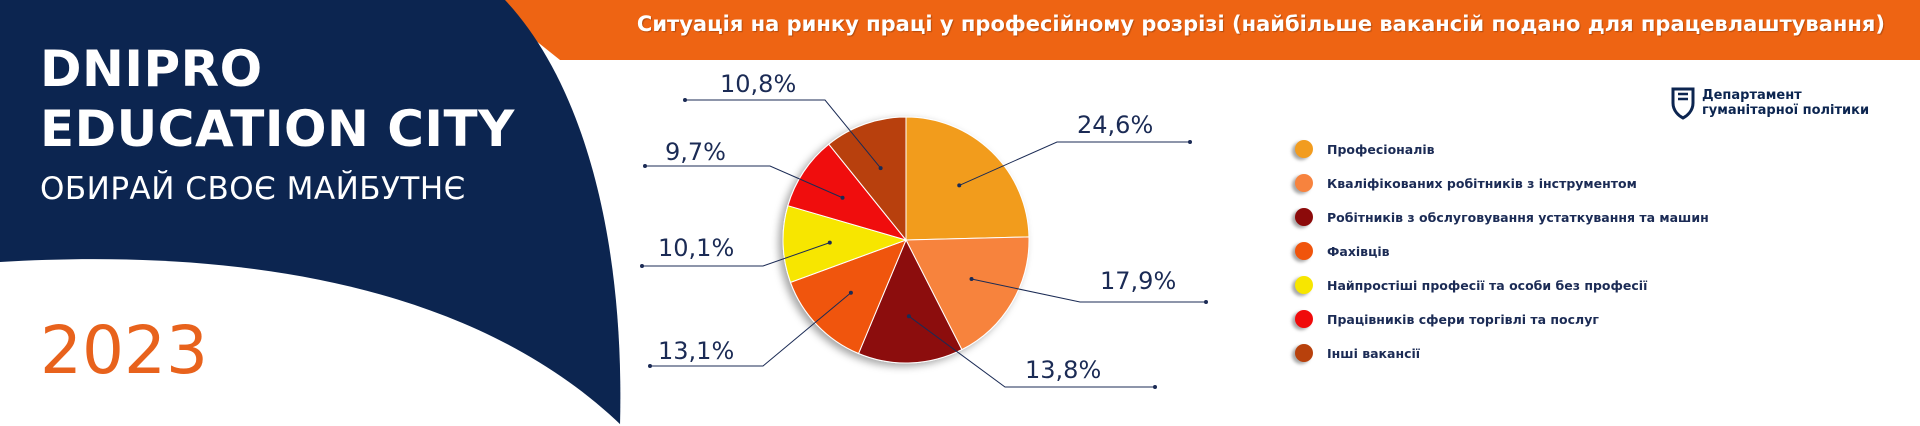  I want to click on legend-item-professionals: Професіоналів, so click(1502, 149).